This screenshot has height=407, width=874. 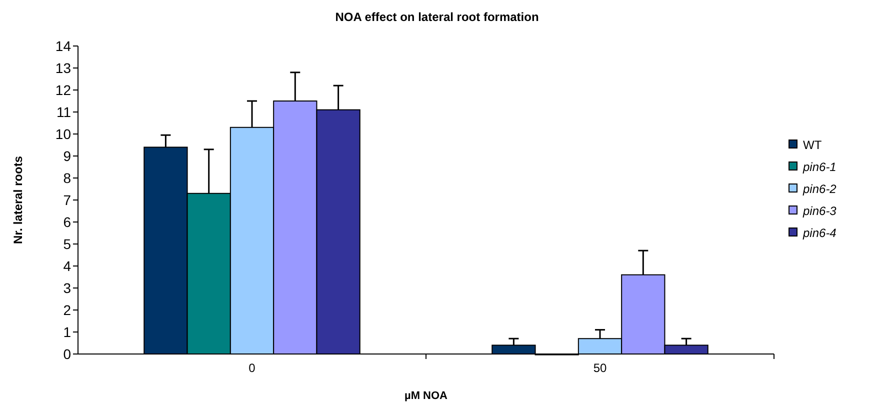 What do you see at coordinates (67, 244) in the screenshot?
I see `y-tick-label: 5` at bounding box center [67, 244].